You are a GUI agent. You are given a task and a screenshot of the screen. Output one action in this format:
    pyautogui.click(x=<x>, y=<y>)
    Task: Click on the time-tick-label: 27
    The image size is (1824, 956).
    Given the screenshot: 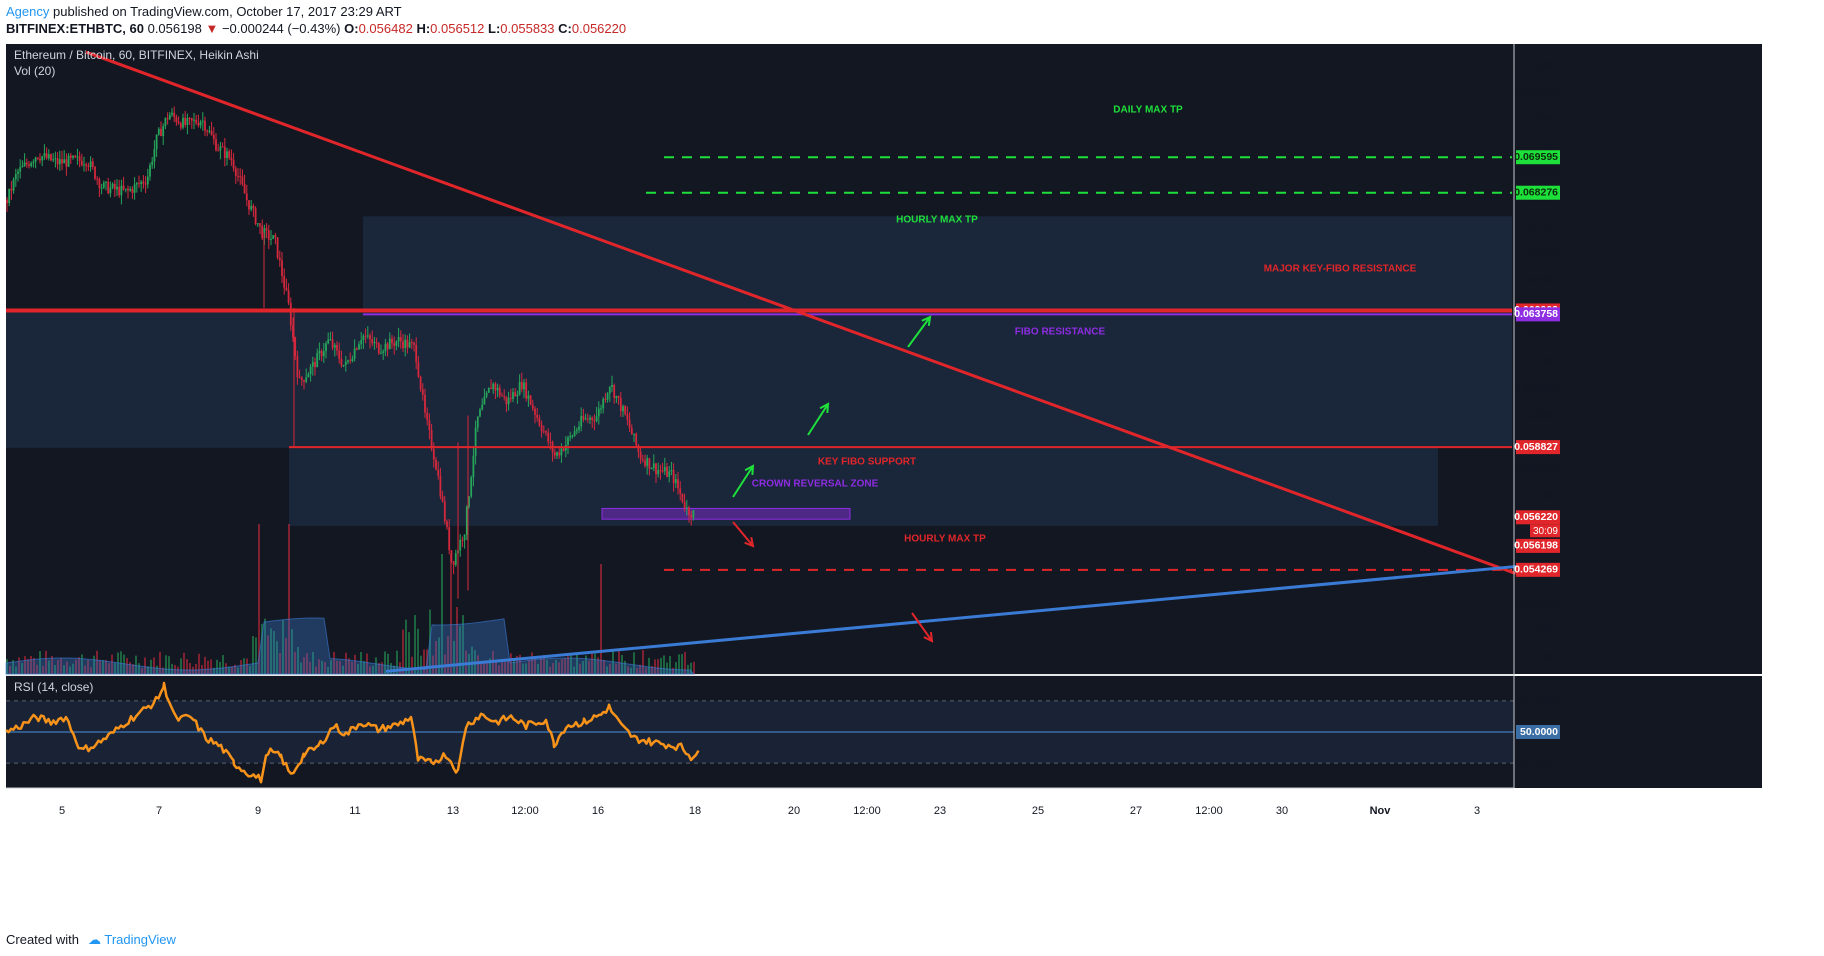 What is the action you would take?
    pyautogui.click(x=1136, y=811)
    